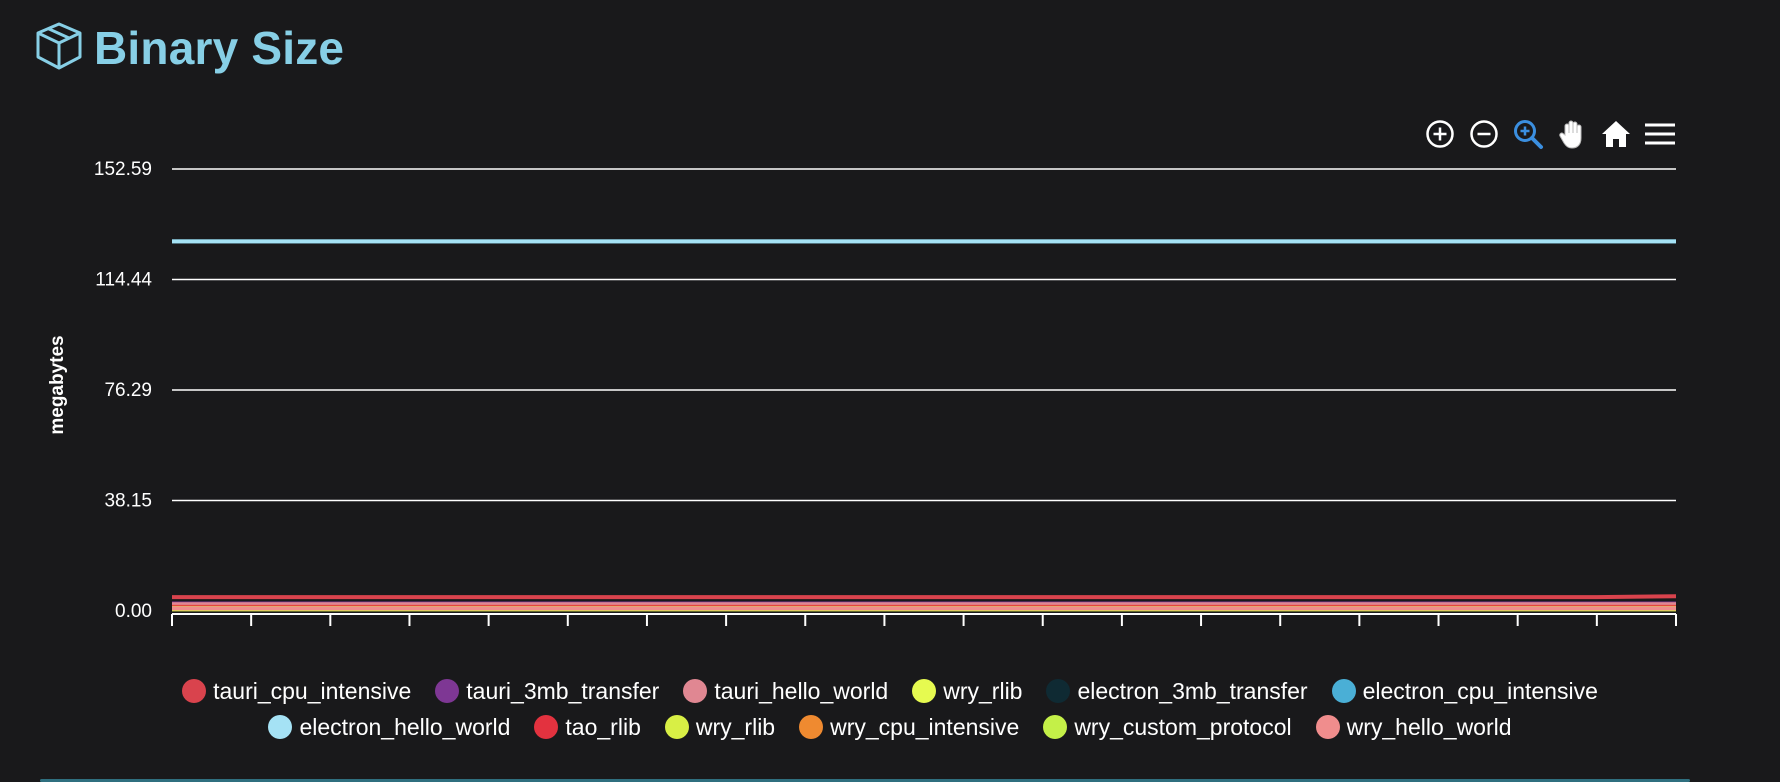 This screenshot has height=782, width=1780. What do you see at coordinates (924, 597) in the screenshot?
I see `series-line-tauri_cpu_intensive` at bounding box center [924, 597].